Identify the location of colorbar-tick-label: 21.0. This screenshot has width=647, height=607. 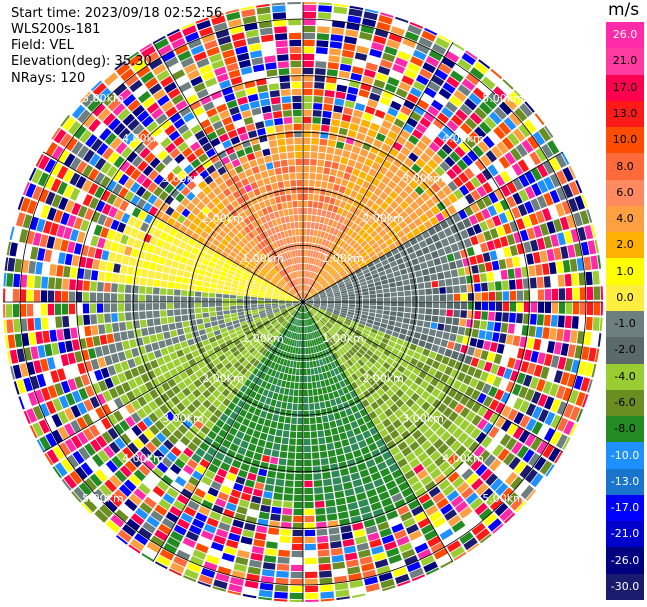
(625, 61).